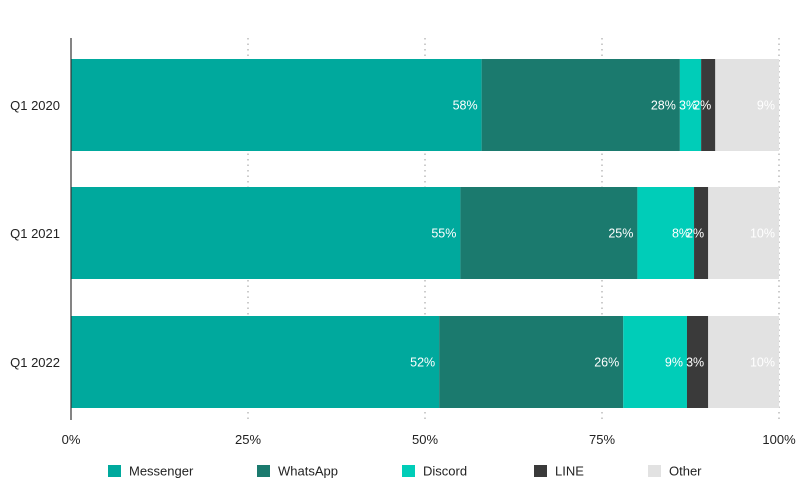 The width and height of the screenshot is (800, 500). Describe the element at coordinates (766, 106) in the screenshot. I see `data-label-other-0: 9%` at that location.